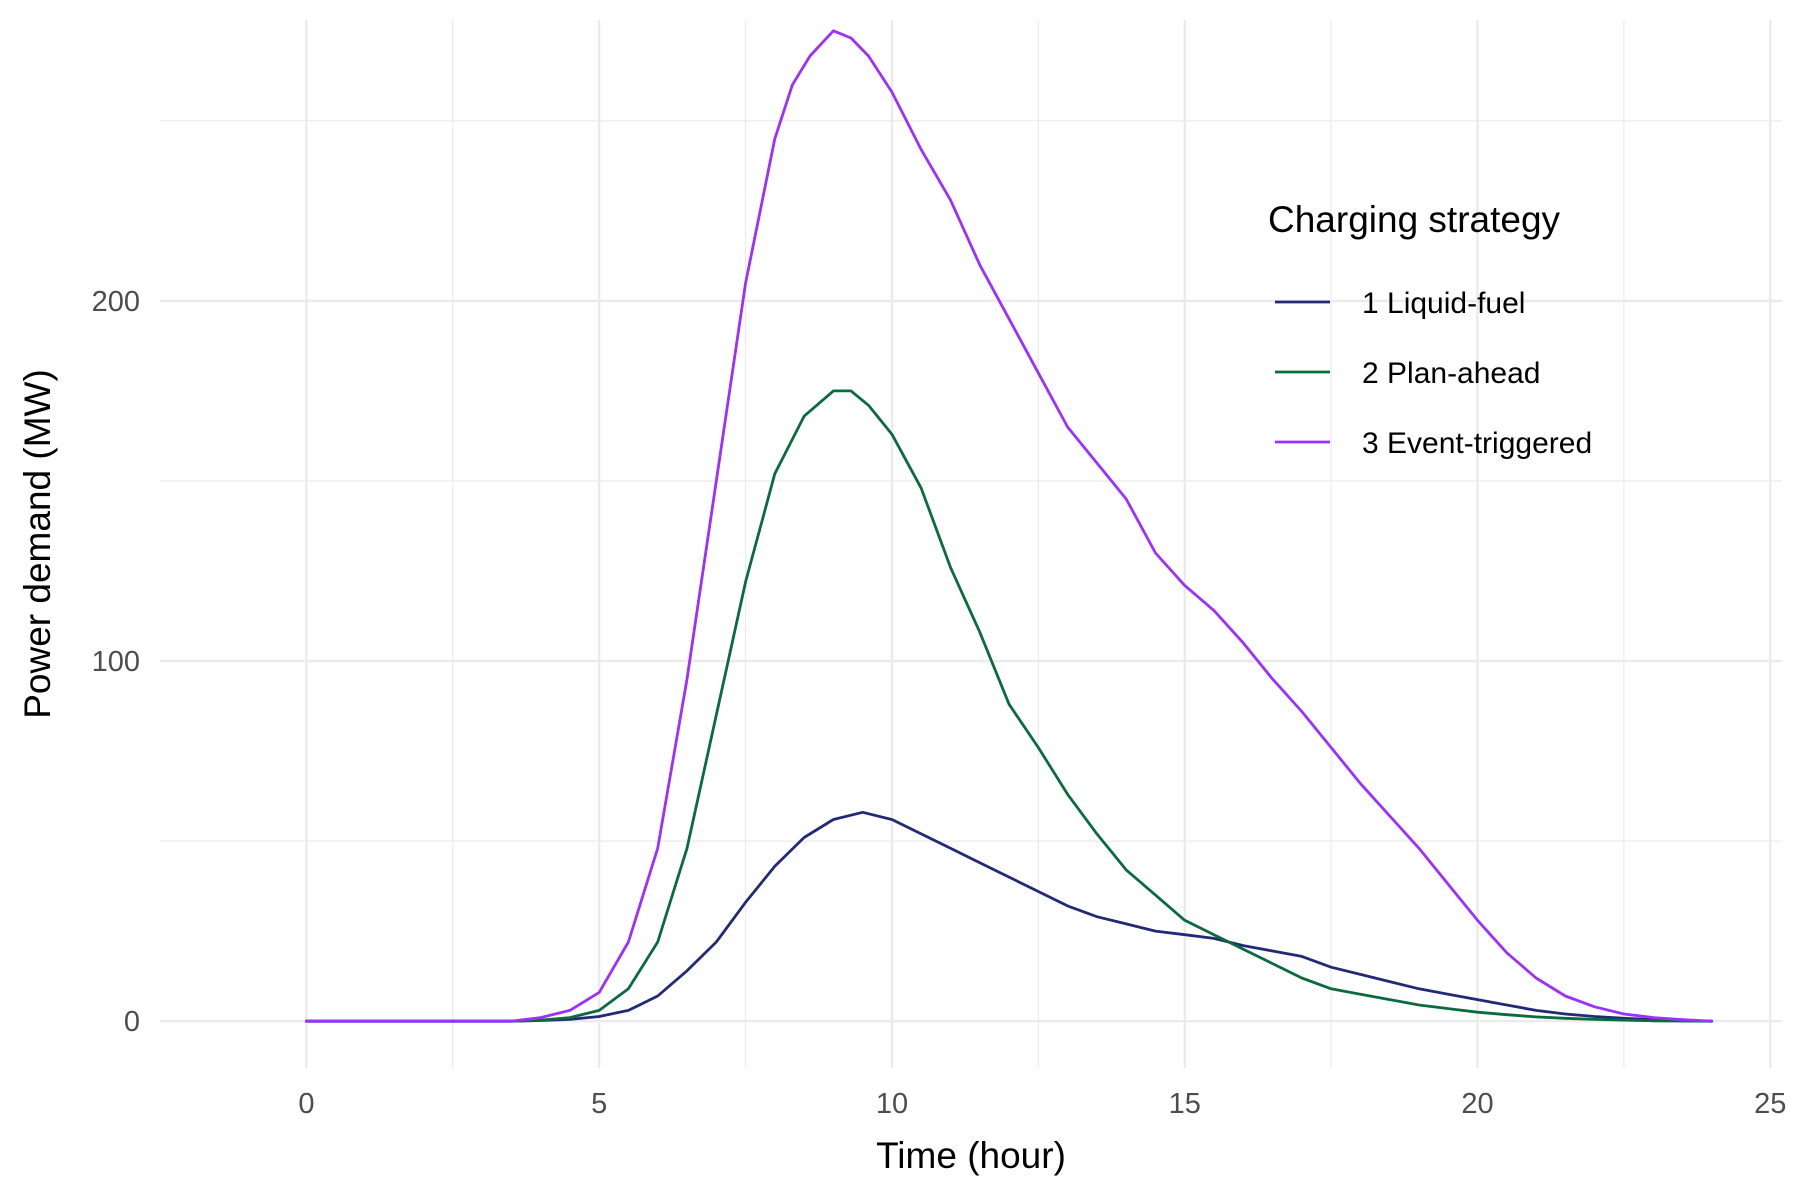 This screenshot has height=1200, width=1800. What do you see at coordinates (1185, 1104) in the screenshot?
I see `x-tick-label: 15` at bounding box center [1185, 1104].